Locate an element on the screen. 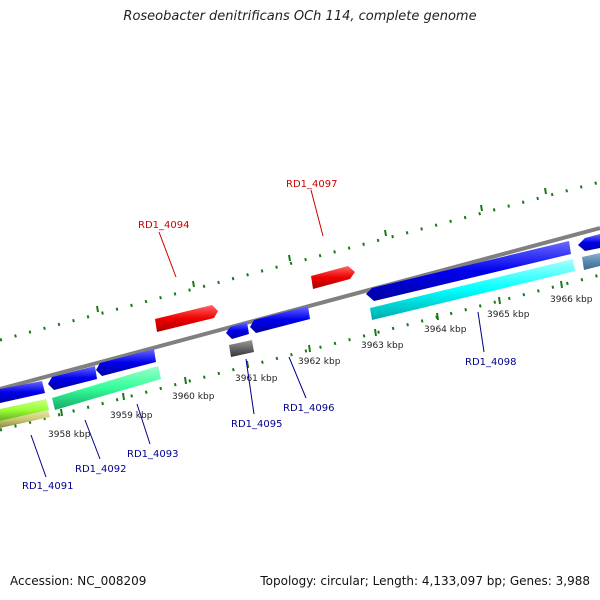  gene-gray is located at coordinates (241, 348).